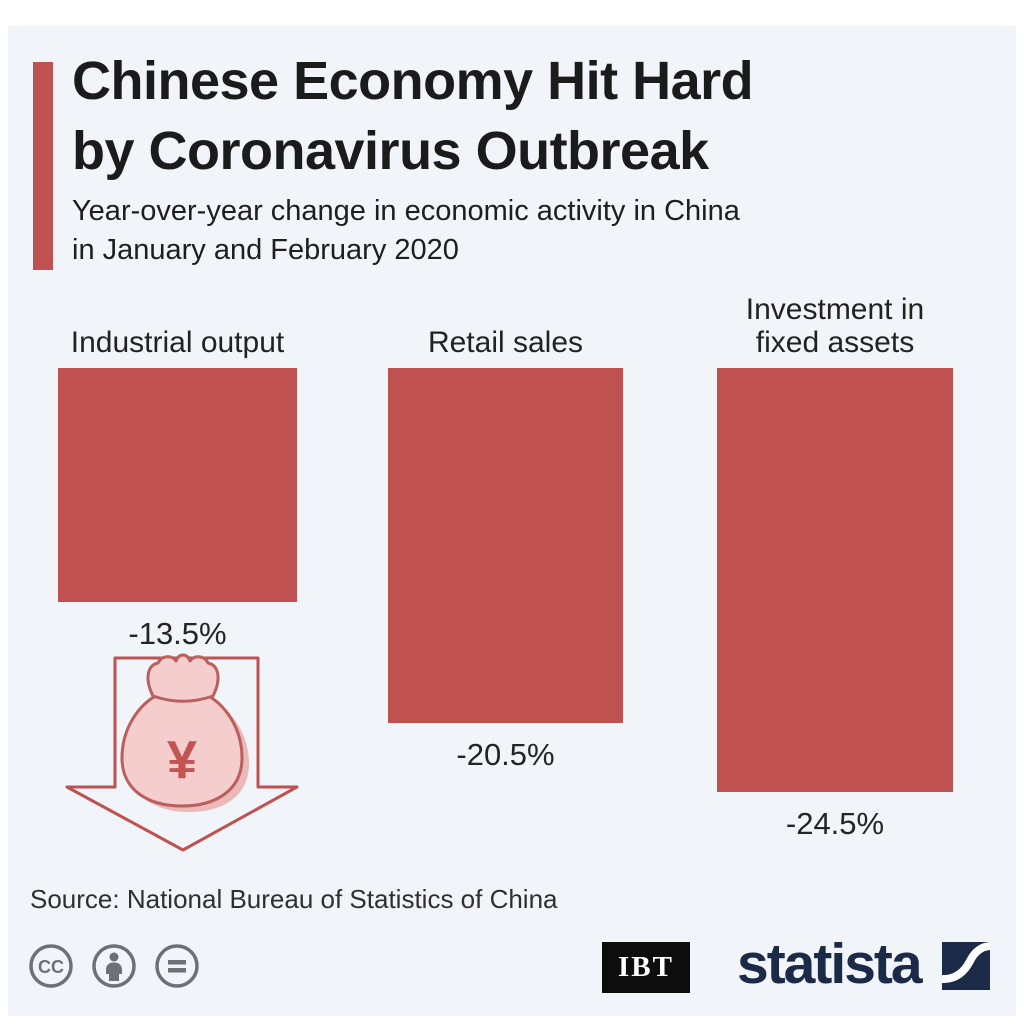 Image resolution: width=1024 pixels, height=1024 pixels. What do you see at coordinates (835, 823) in the screenshot?
I see `value-label-fixed-assets: -24.5%` at bounding box center [835, 823].